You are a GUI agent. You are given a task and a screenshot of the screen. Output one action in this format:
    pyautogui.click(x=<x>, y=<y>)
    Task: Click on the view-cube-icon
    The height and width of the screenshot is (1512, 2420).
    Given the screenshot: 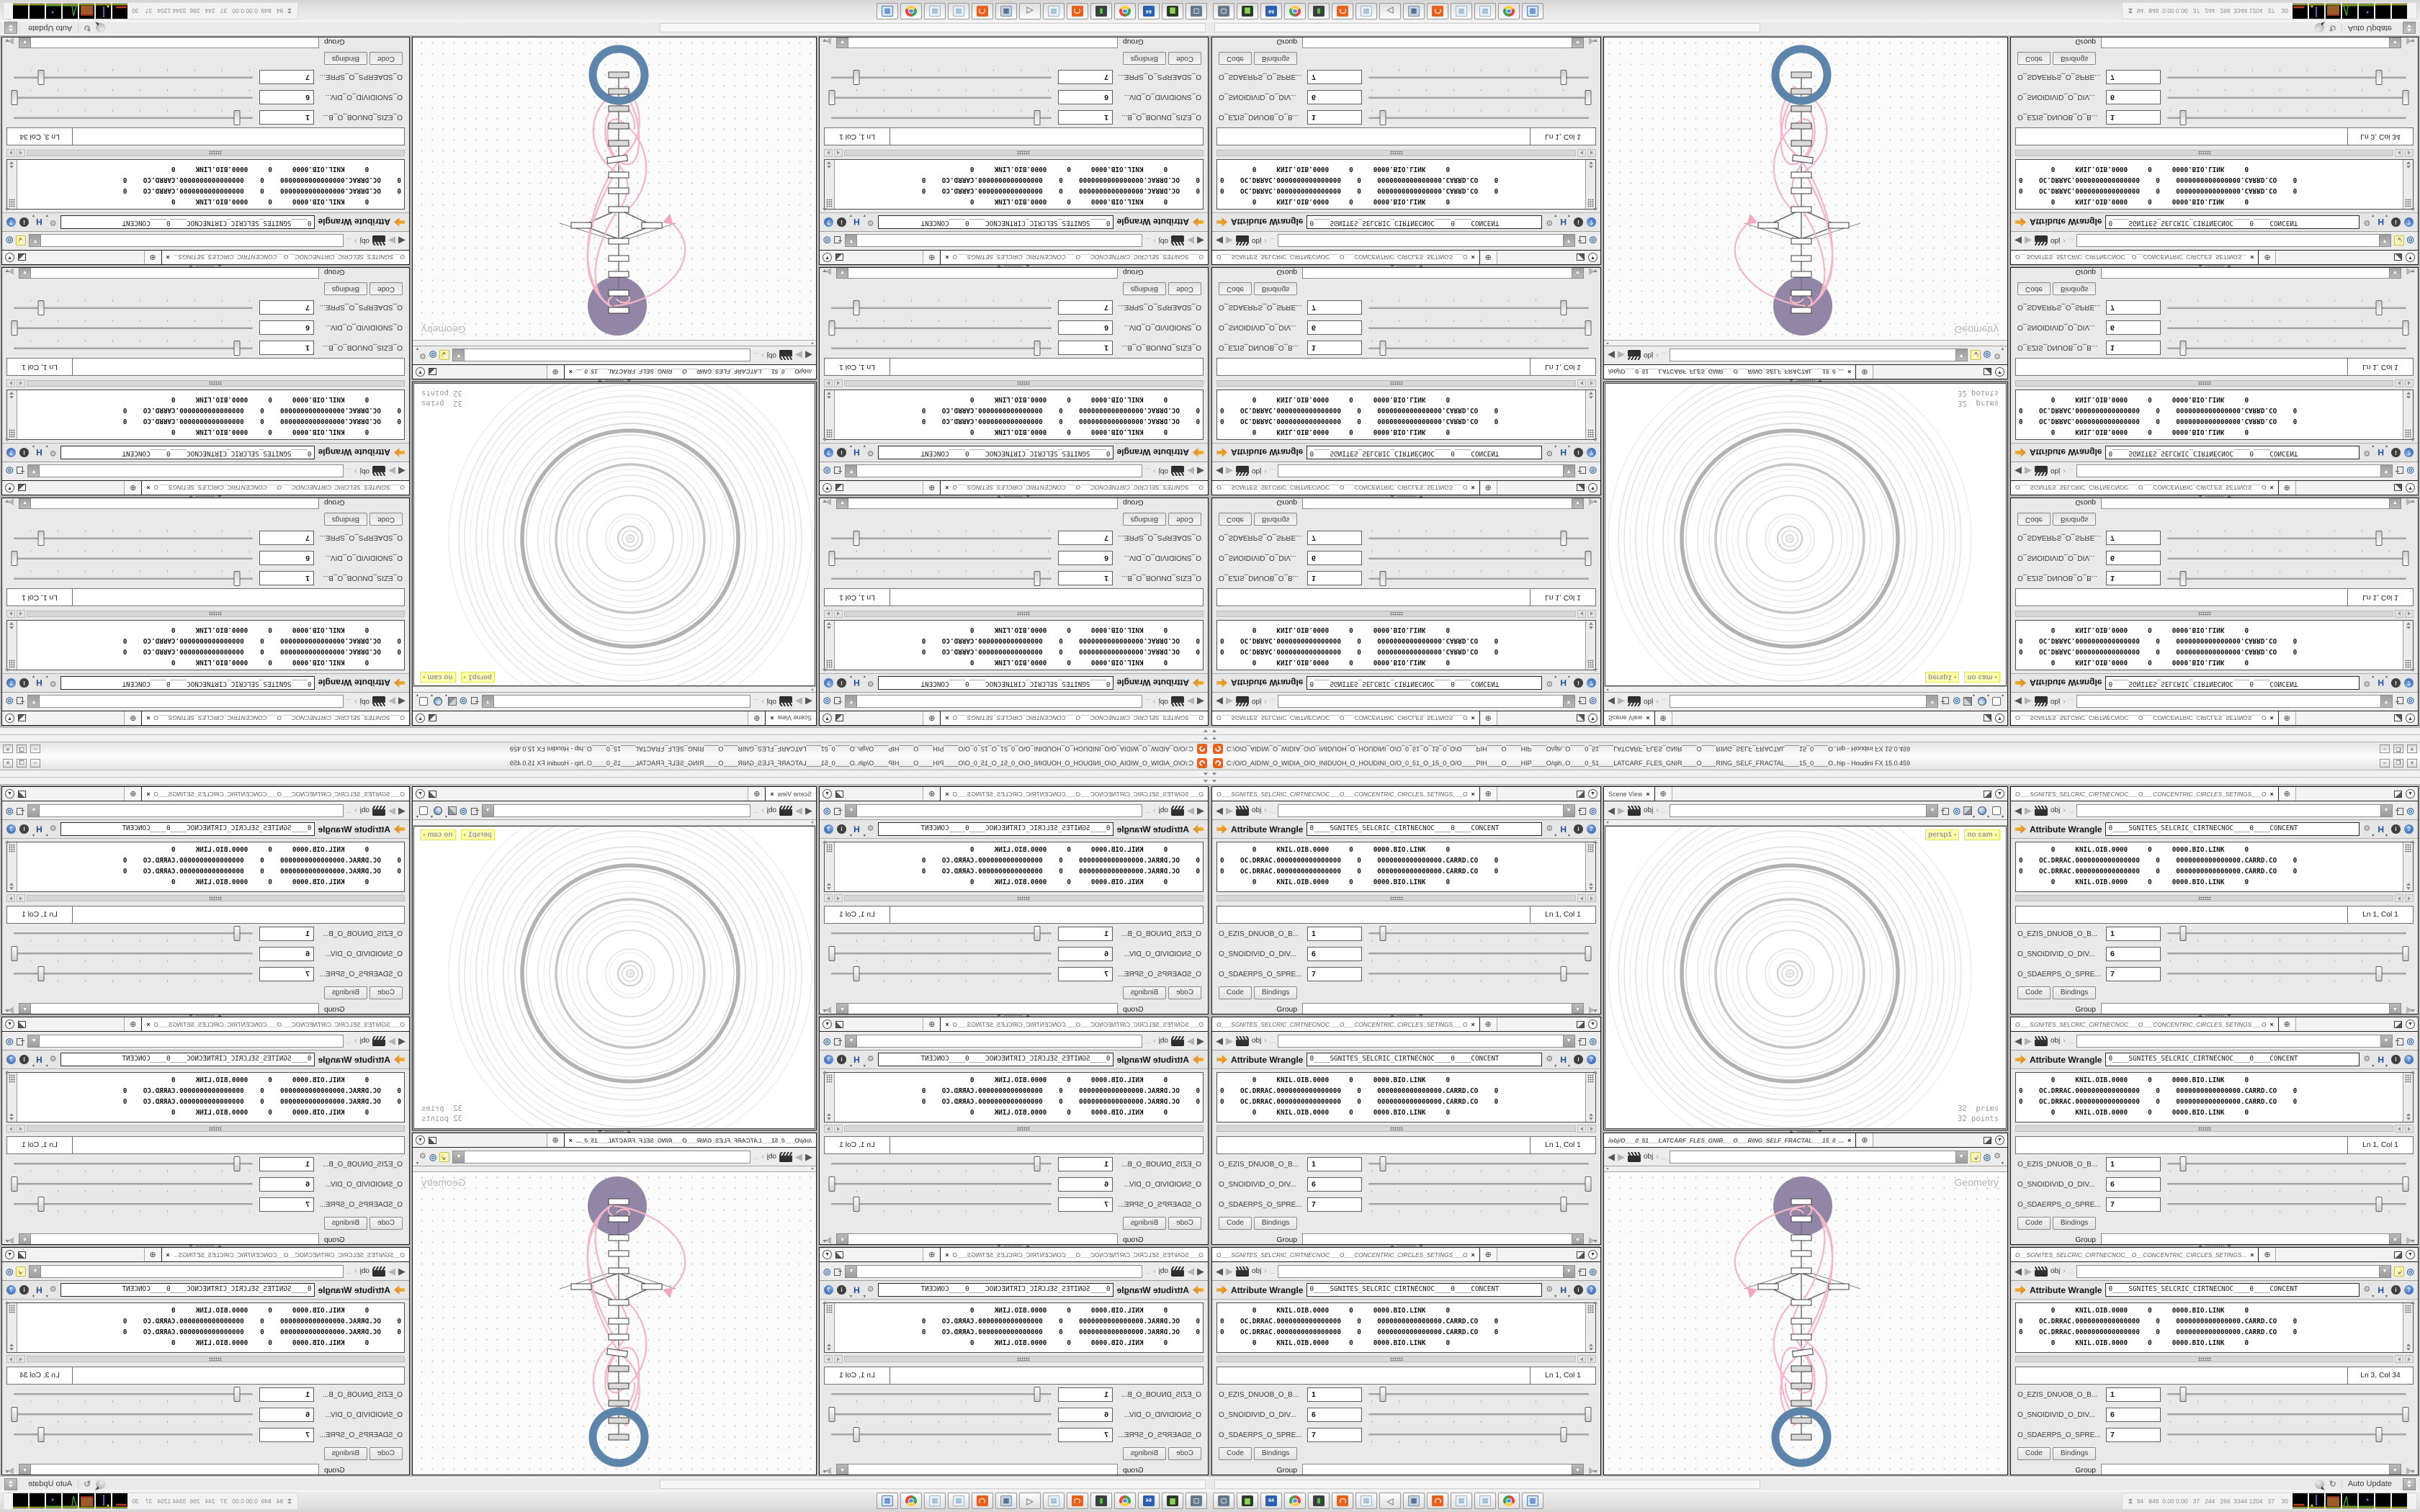 What is the action you would take?
    pyautogui.click(x=1967, y=810)
    